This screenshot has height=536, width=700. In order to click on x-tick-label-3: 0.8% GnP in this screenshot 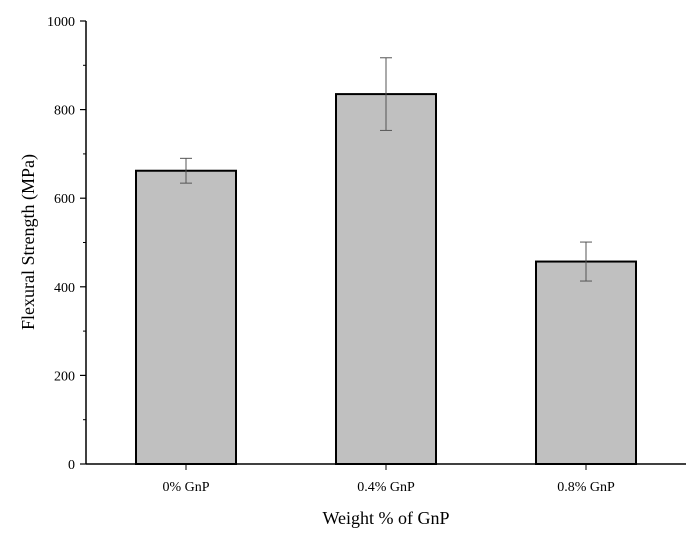, I will do `click(586, 487)`.